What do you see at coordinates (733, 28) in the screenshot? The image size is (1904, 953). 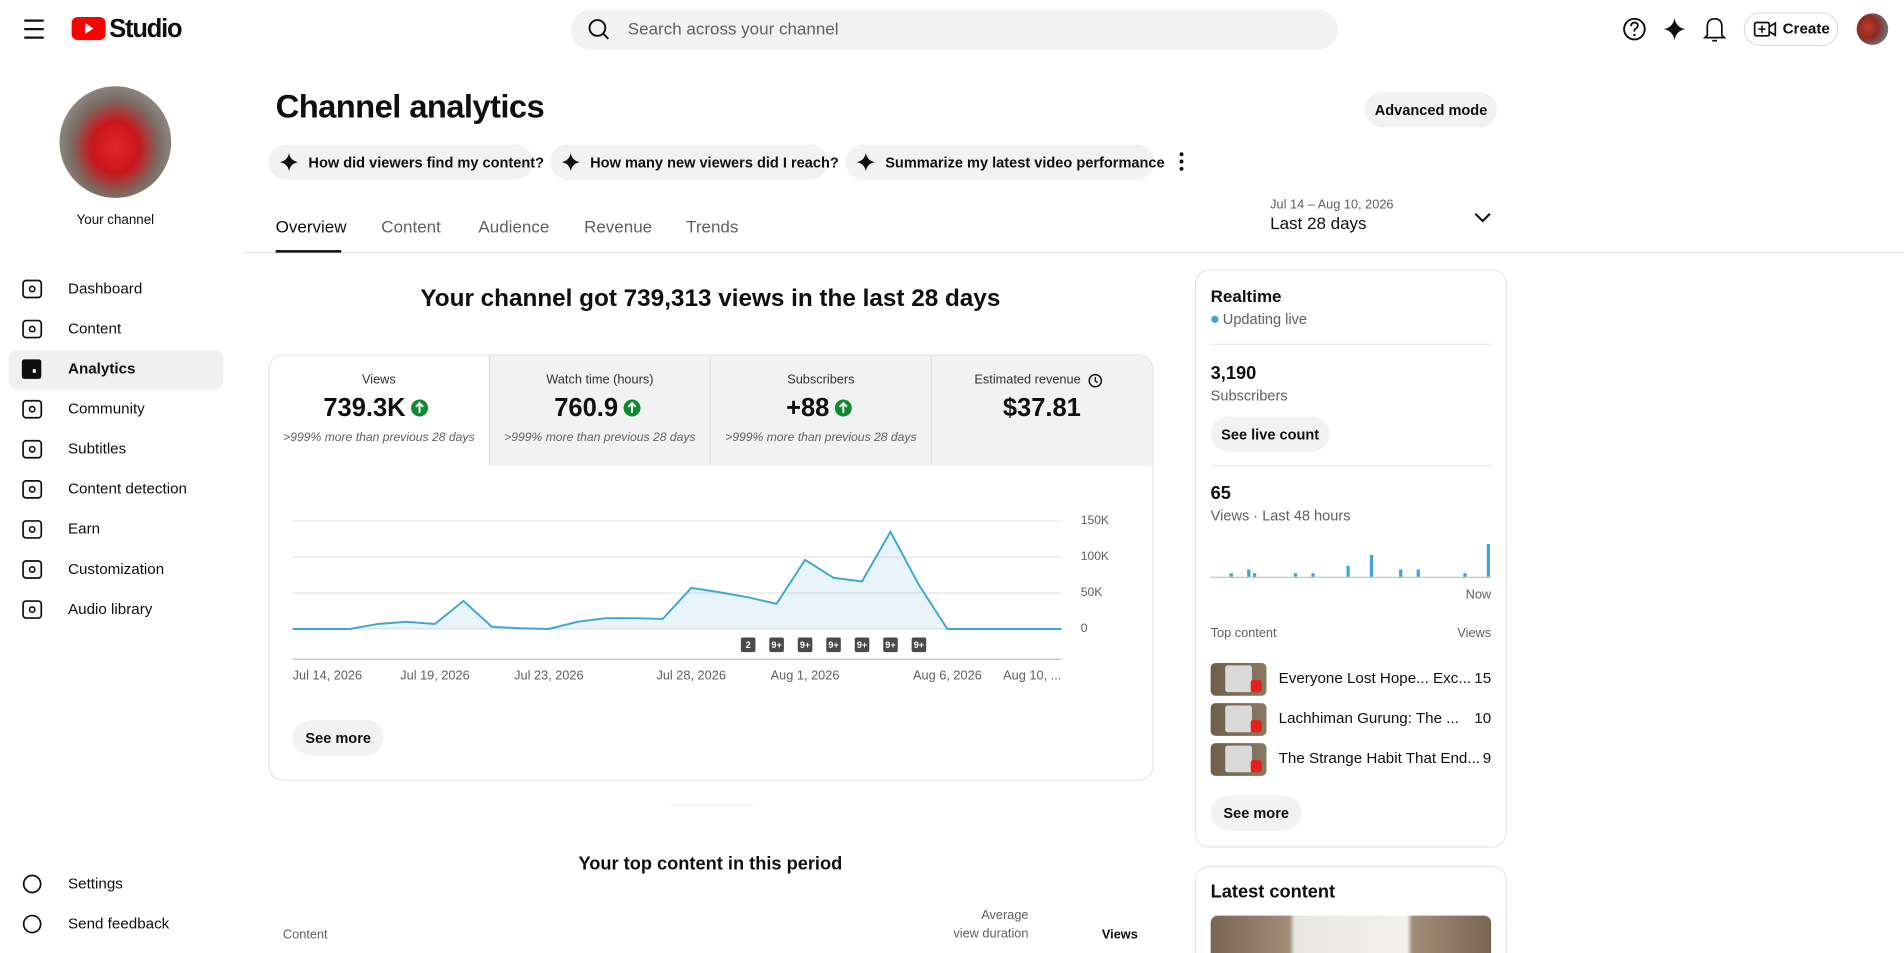 I see `search-placeholder: Search across your channel` at bounding box center [733, 28].